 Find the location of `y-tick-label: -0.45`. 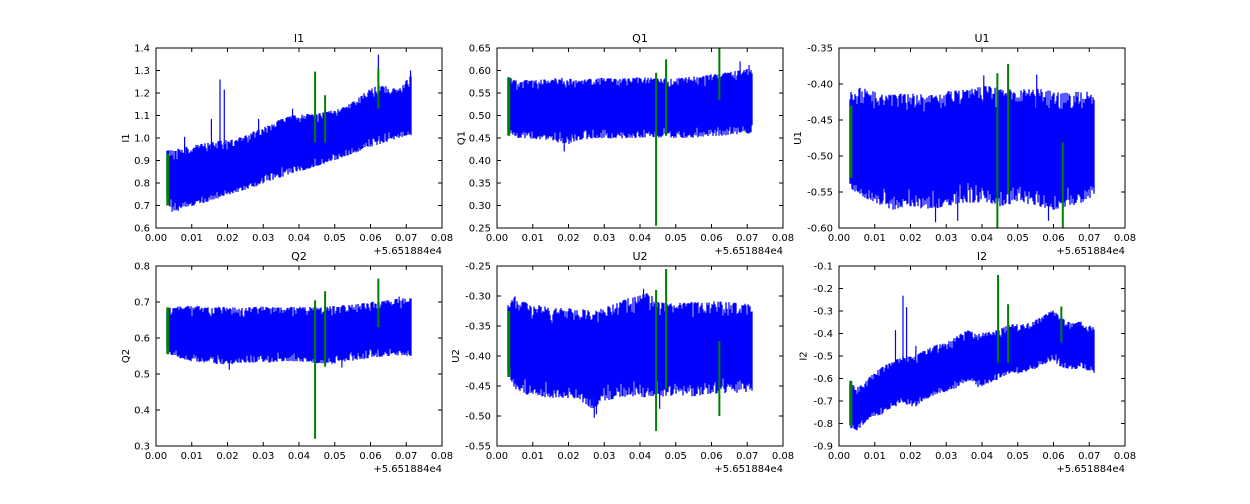

y-tick-label: -0.45 is located at coordinates (478, 387).